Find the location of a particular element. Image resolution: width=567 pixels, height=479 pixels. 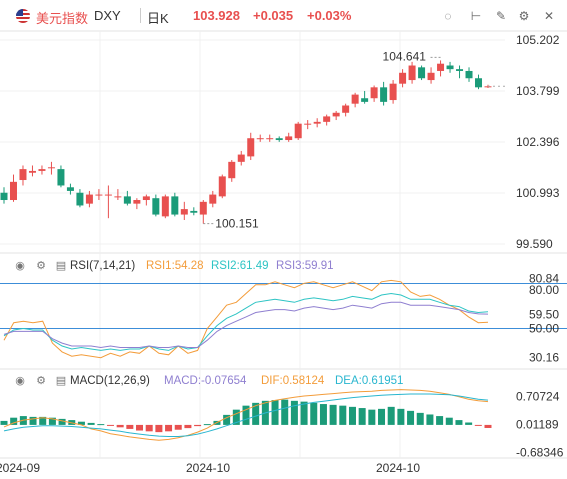

macd-tick-label: 0.70724 is located at coordinates (538, 397).